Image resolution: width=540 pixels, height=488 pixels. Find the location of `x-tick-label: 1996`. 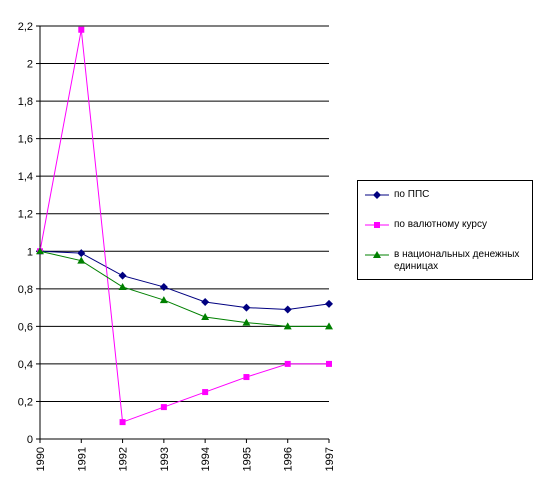

x-tick-label: 1996 is located at coordinates (289, 459).